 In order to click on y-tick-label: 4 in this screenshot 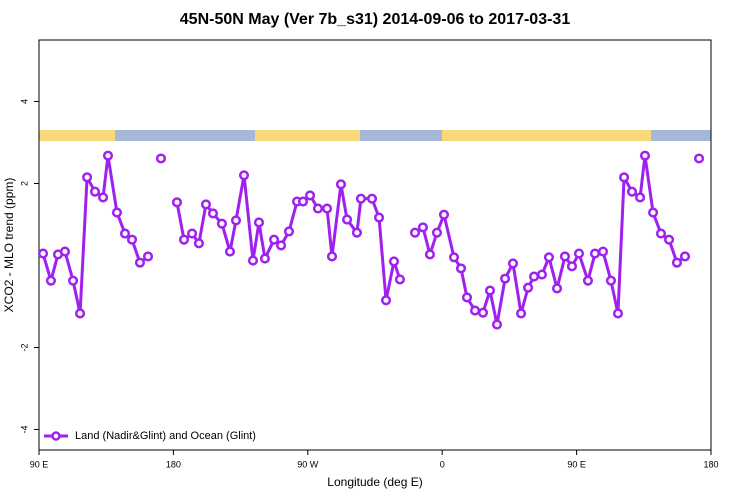, I will do `click(24, 101)`.